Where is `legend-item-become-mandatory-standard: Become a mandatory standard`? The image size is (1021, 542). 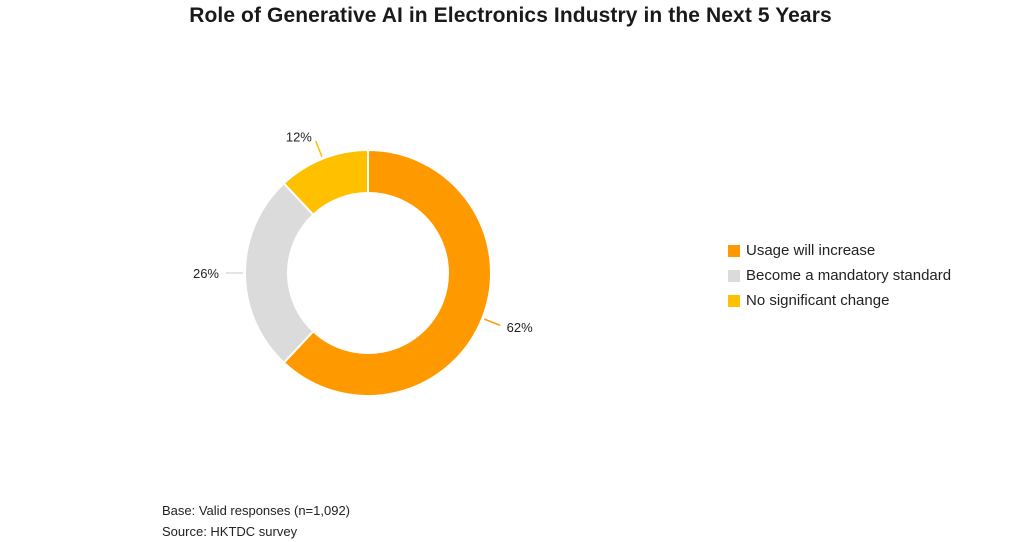 legend-item-become-mandatory-standard: Become a mandatory standard is located at coordinates (839, 275).